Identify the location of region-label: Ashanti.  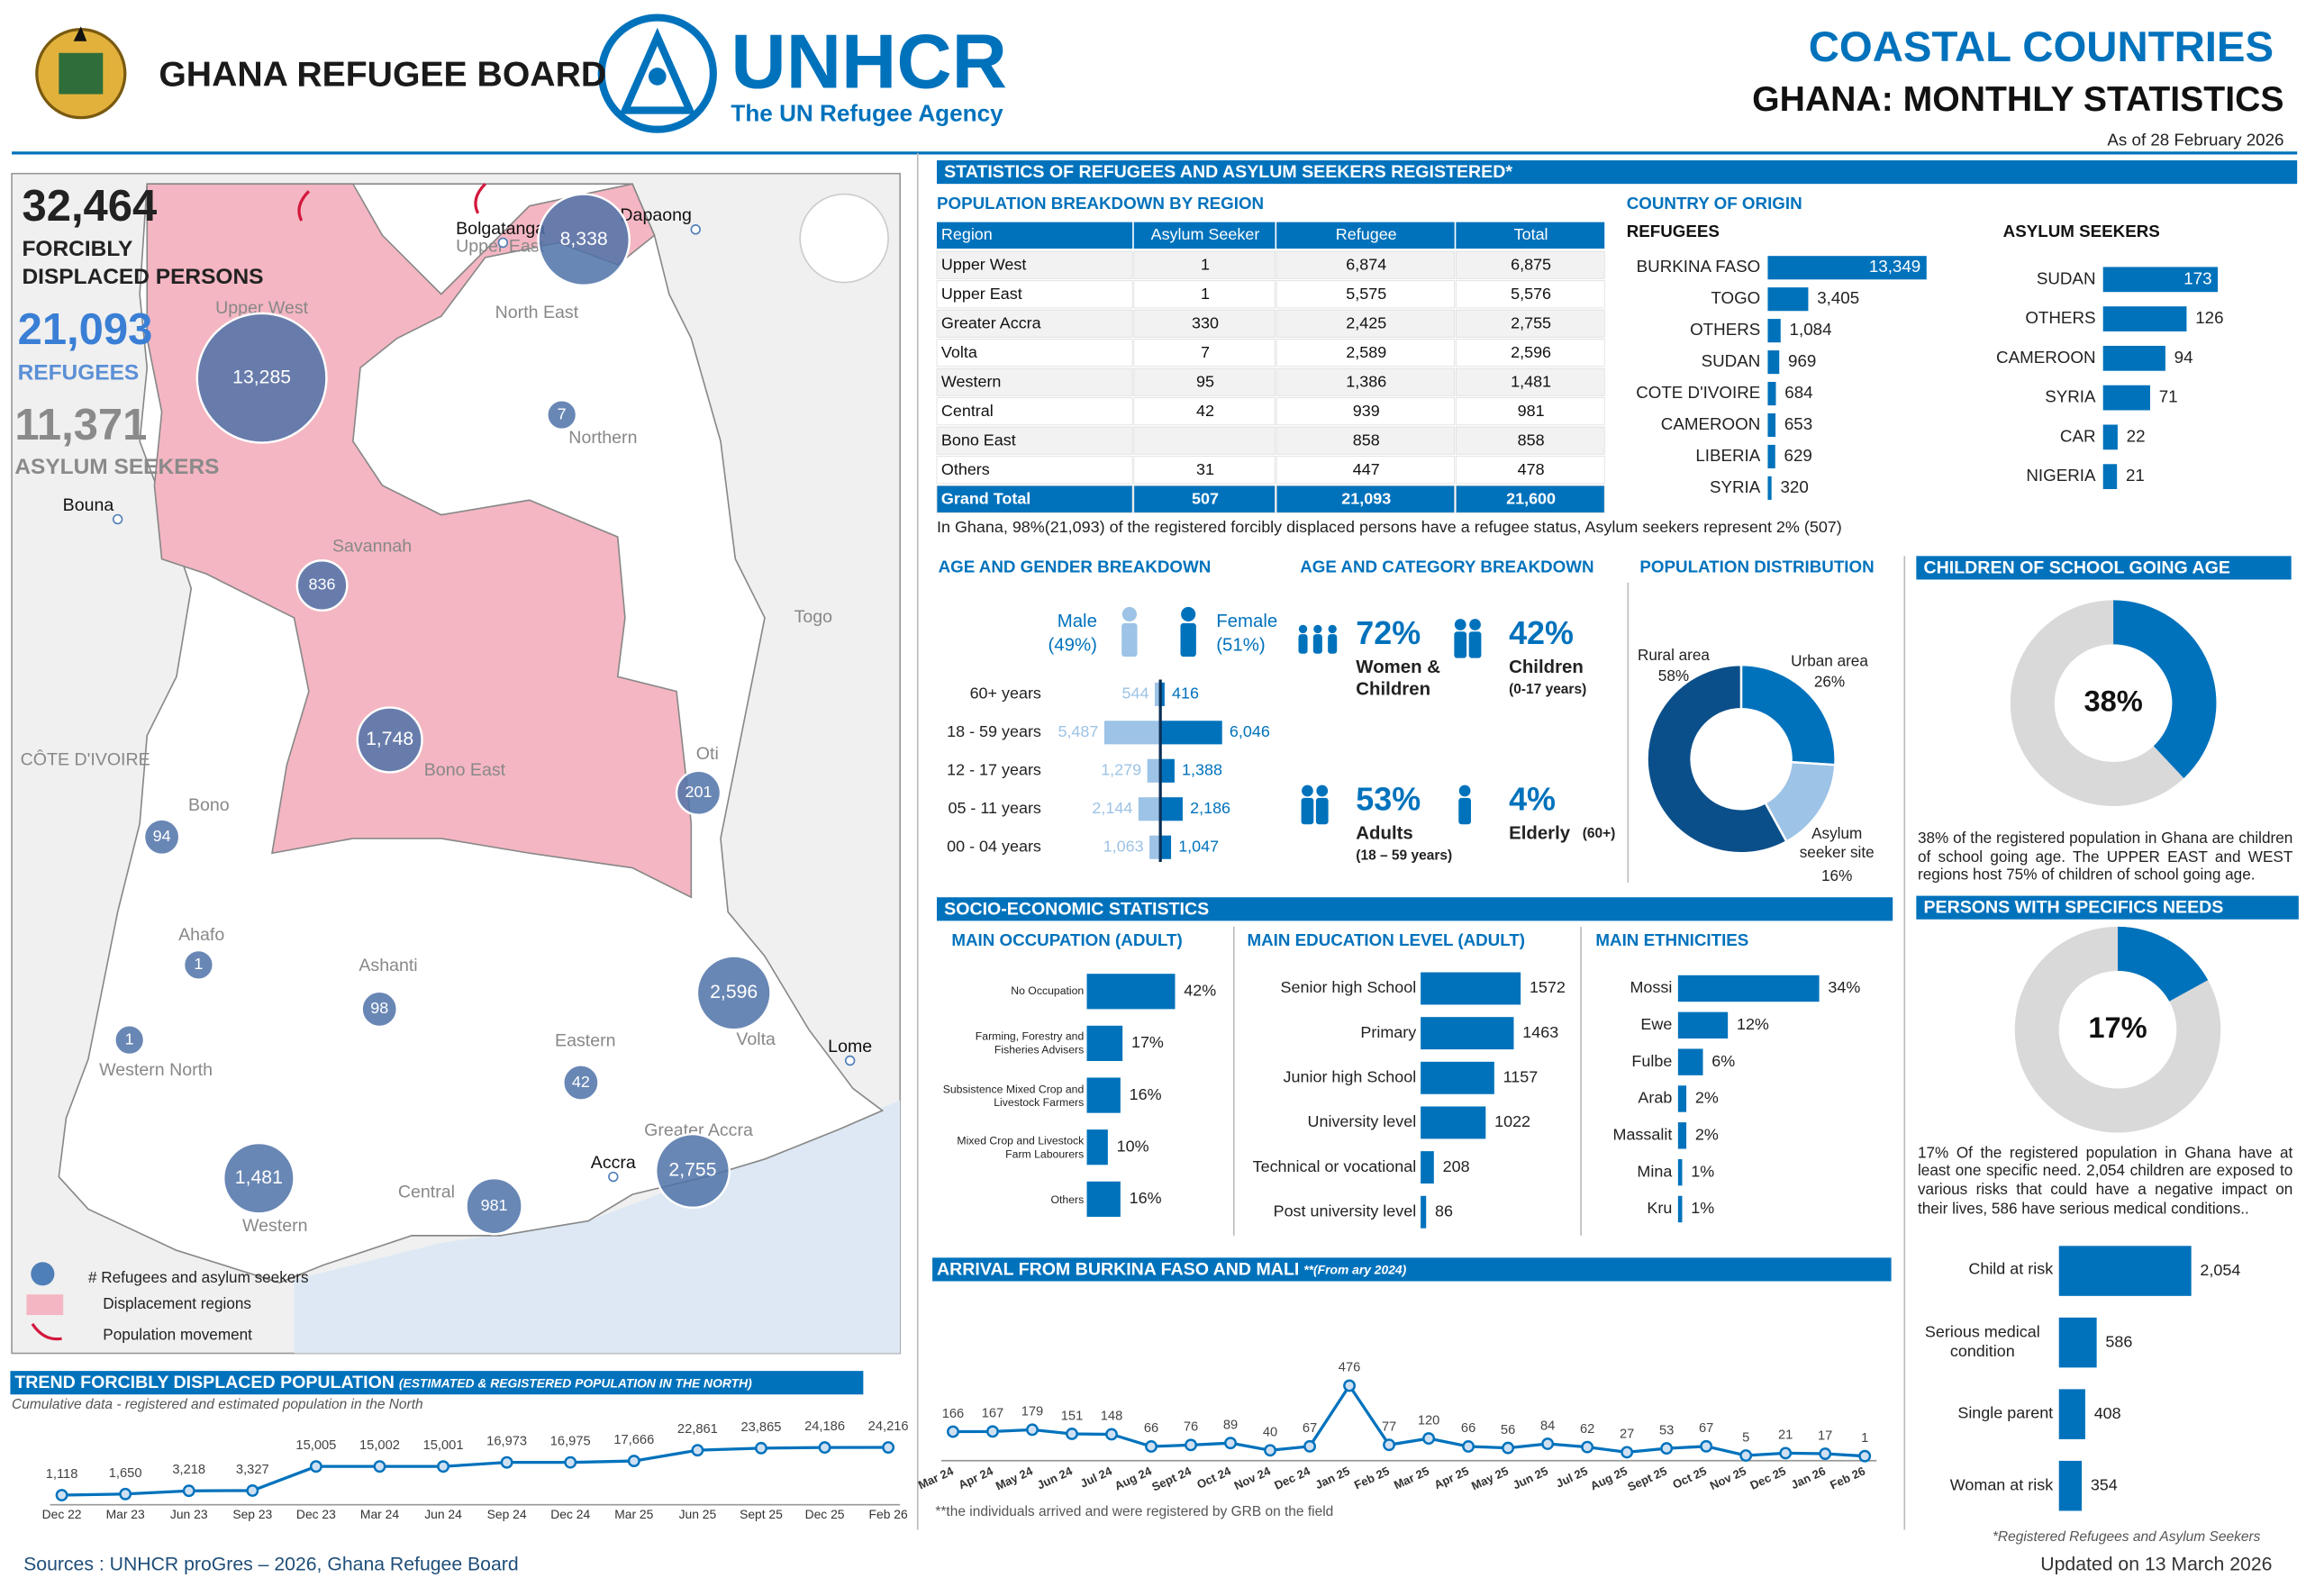
(388, 965).